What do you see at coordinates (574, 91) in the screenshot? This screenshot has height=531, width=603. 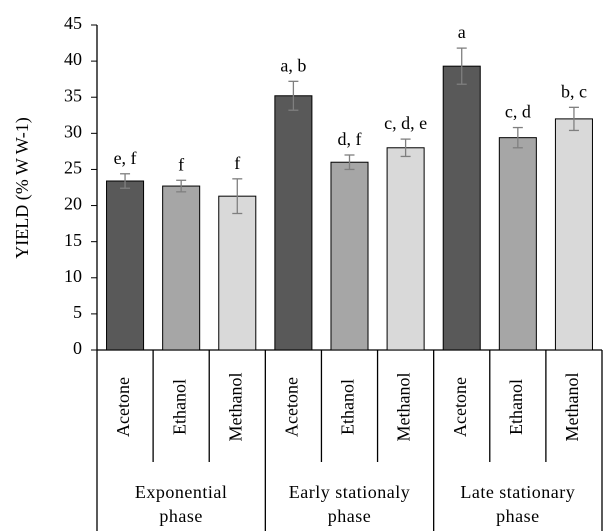 I see `significance-letter: b, c` at bounding box center [574, 91].